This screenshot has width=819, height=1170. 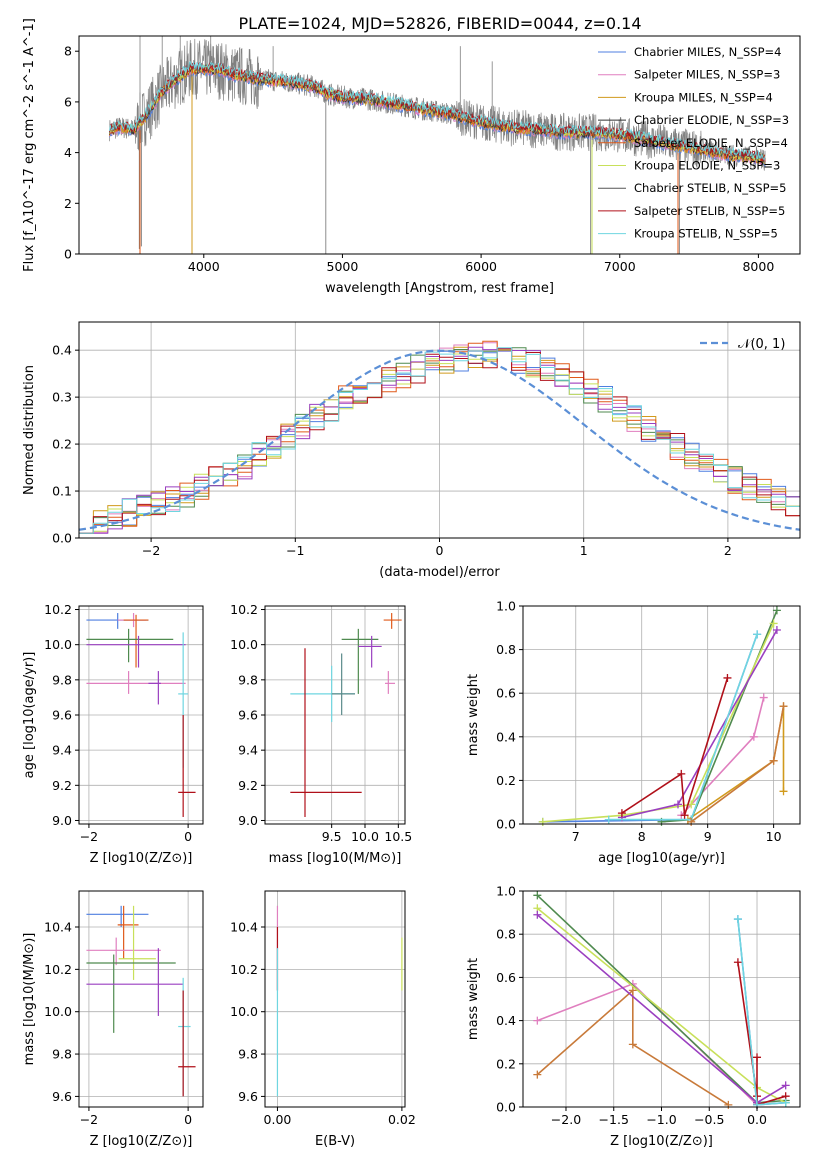 What do you see at coordinates (706, 234) in the screenshot?
I see `legend-entry: Kroupa STELIB, N_SSP=5` at bounding box center [706, 234].